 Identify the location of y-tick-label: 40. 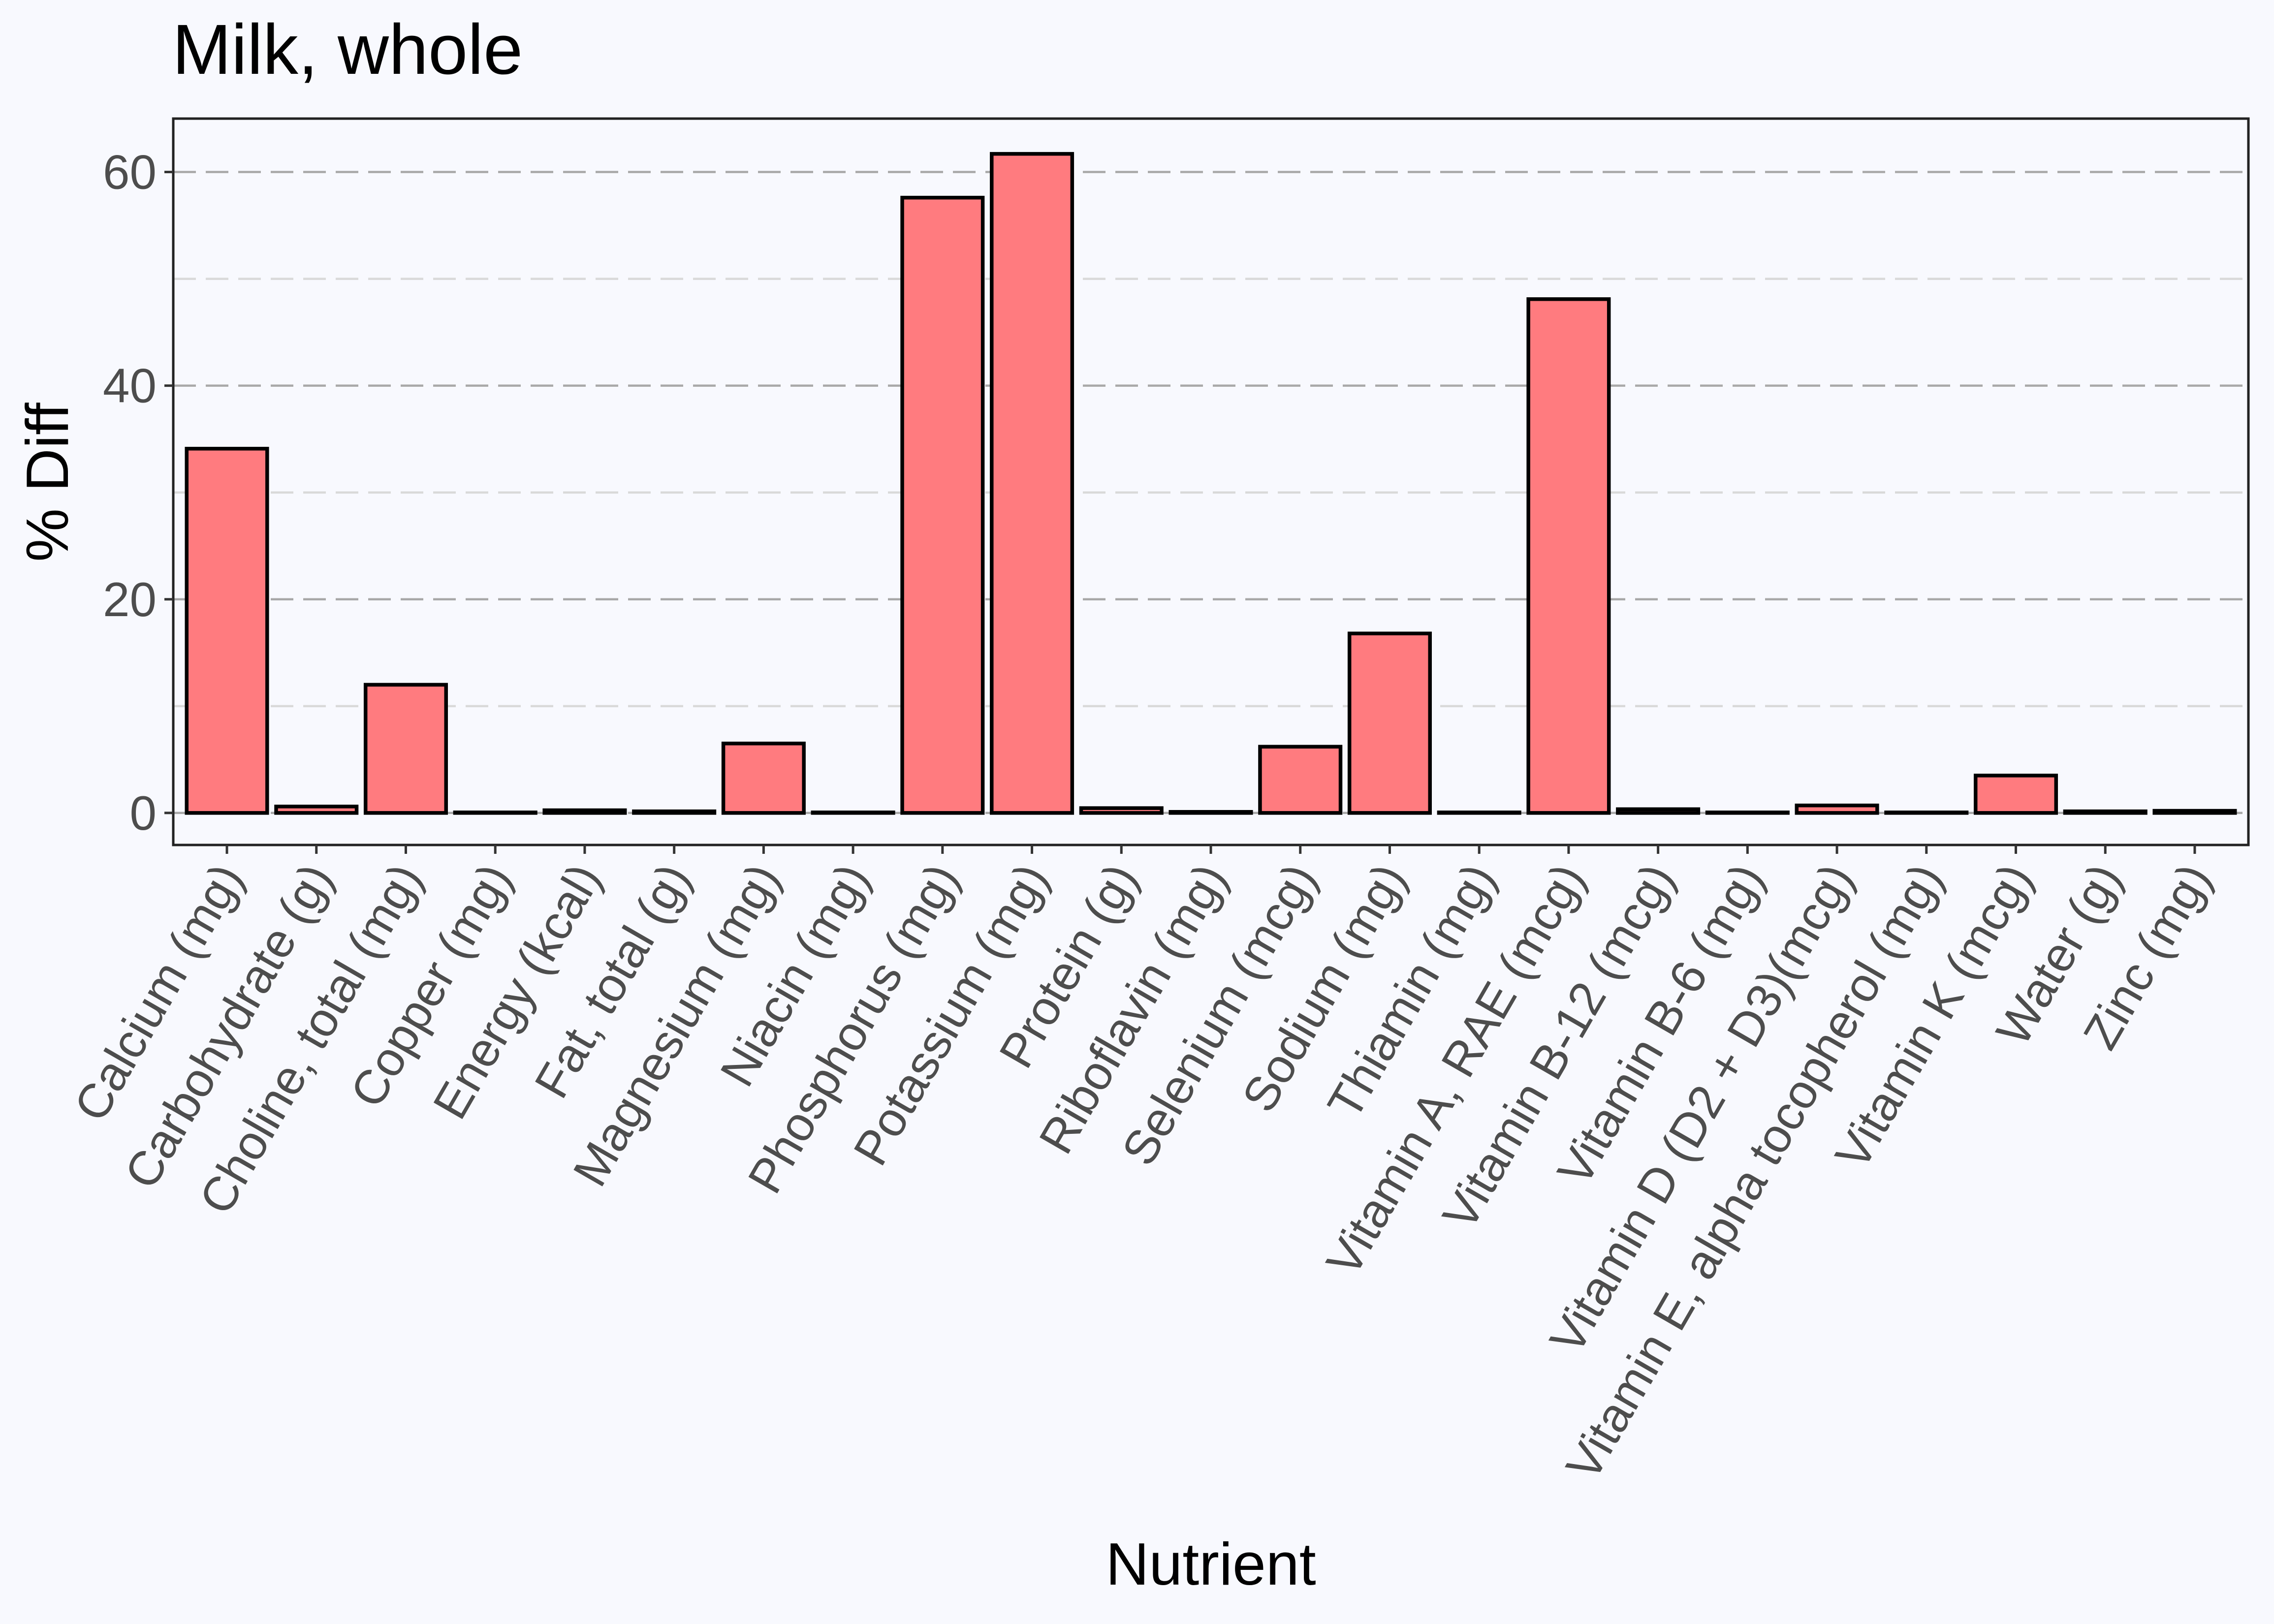
(130, 386).